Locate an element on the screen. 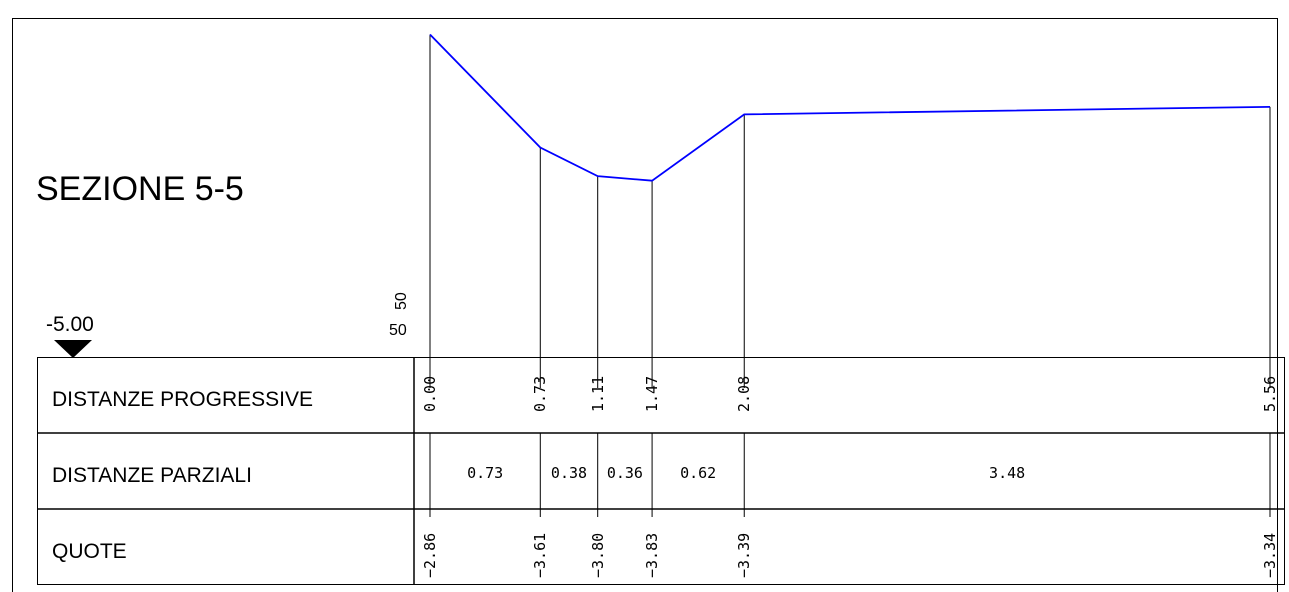  progressive-distance-label: 2.08 is located at coordinates (744, 393).